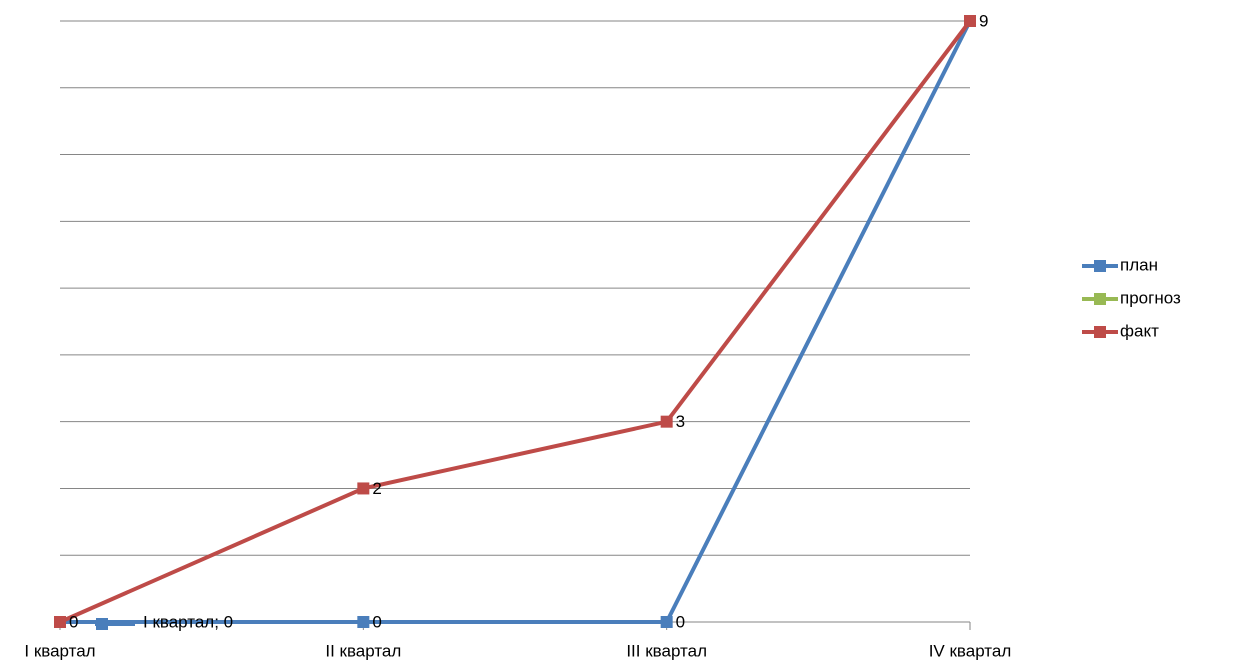 Image resolution: width=1249 pixels, height=671 pixels. I want to click on label-key-marker, so click(102, 624).